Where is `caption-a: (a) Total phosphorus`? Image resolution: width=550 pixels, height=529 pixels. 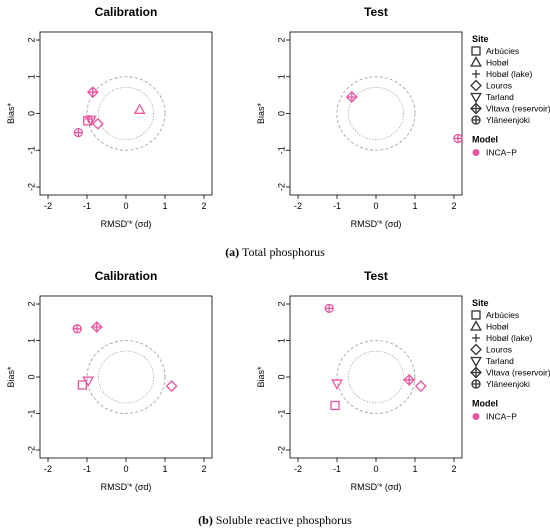 caption-a: (a) Total phosphorus is located at coordinates (275, 252).